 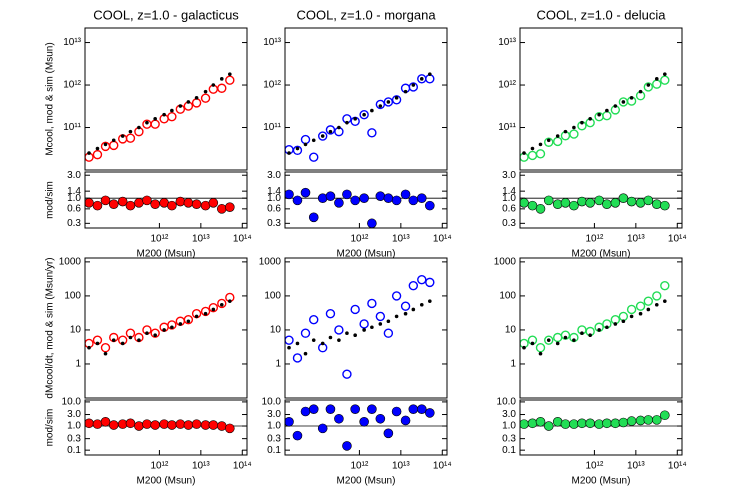 What do you see at coordinates (50, 98) in the screenshot?
I see `y-axis-label: Mcool, mod & sim (Msun)` at bounding box center [50, 98].